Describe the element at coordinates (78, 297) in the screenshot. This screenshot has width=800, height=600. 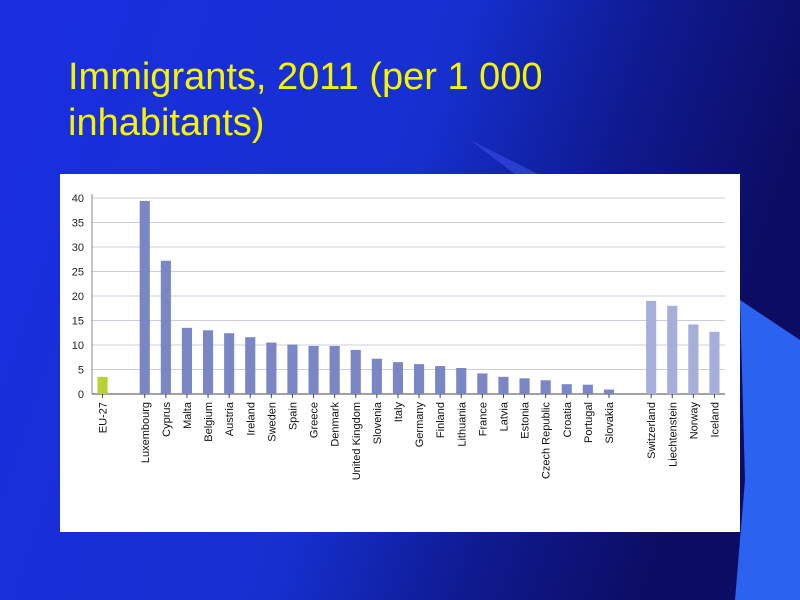
I see `y-tick-label: 20` at that location.